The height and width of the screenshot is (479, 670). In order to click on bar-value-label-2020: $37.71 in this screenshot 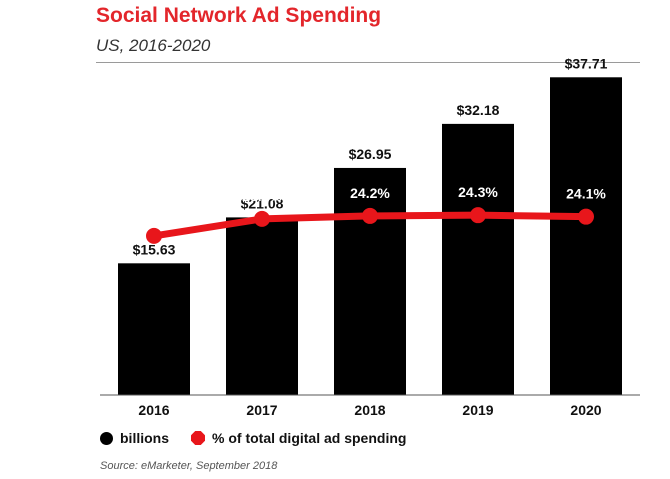, I will do `click(586, 63)`.